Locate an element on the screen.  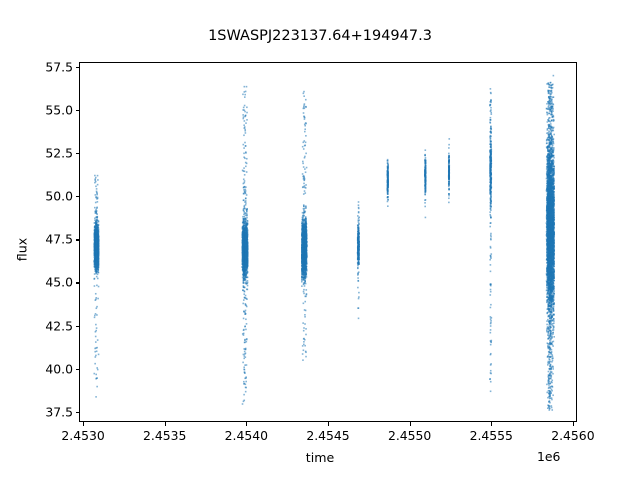
y-tick-label: 47.5 is located at coordinates (59, 239).